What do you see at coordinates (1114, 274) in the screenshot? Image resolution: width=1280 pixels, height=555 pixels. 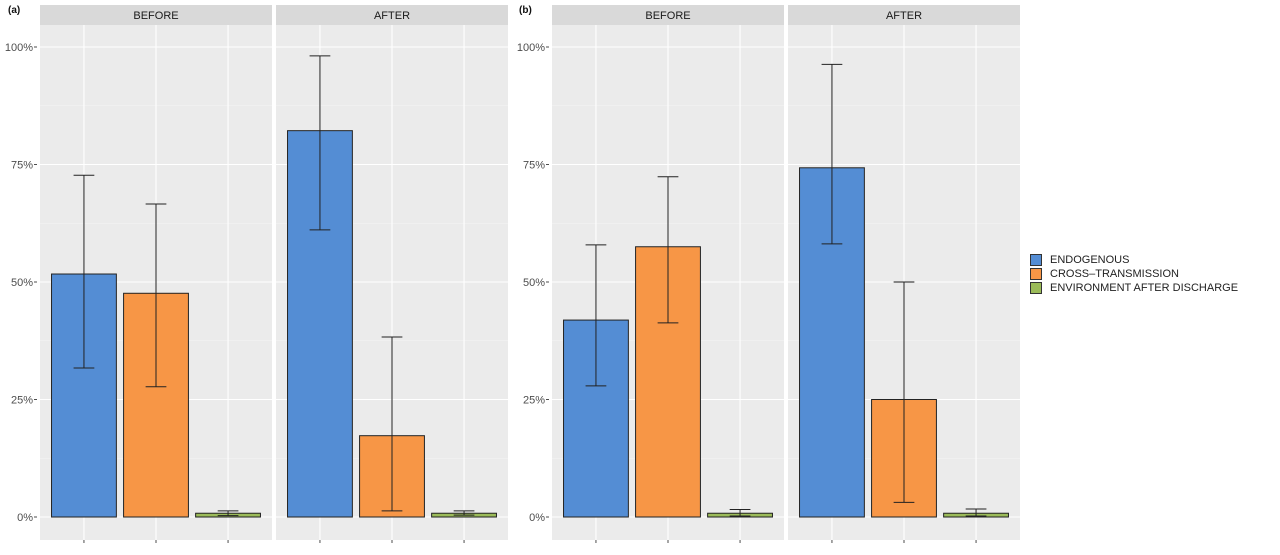 I see `legend-label-cross-transmission: CROSS–TRANSMISSION` at bounding box center [1114, 274].